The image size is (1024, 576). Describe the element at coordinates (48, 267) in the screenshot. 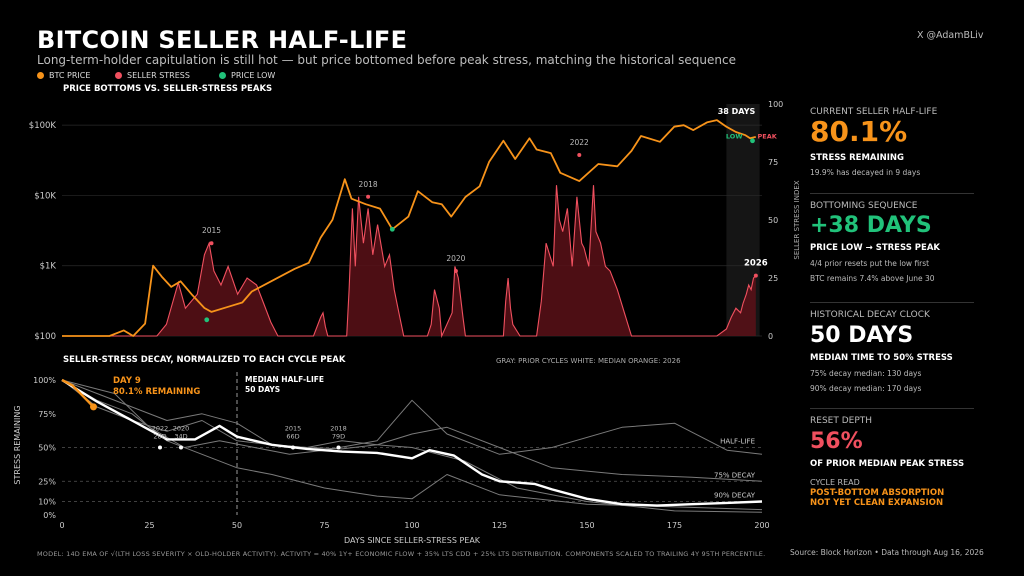

I see `y-tick-label: $1K` at that location.